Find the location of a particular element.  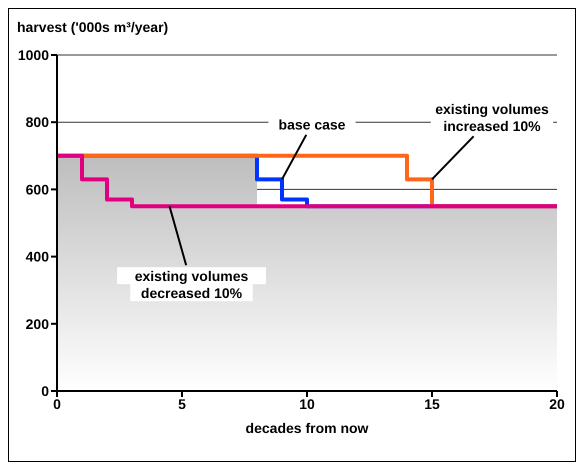

x-tick-label: 15 is located at coordinates (432, 404).